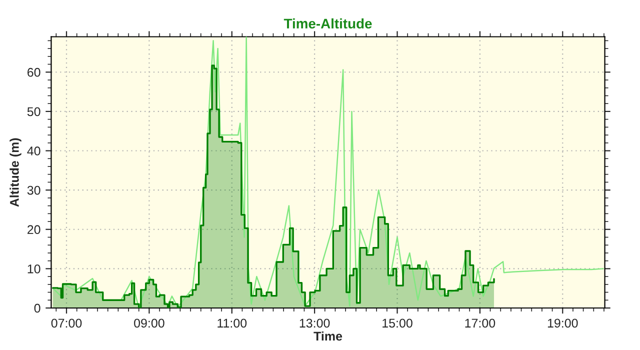  What do you see at coordinates (33, 111) in the screenshot?
I see `y-tick-label: 50` at bounding box center [33, 111].